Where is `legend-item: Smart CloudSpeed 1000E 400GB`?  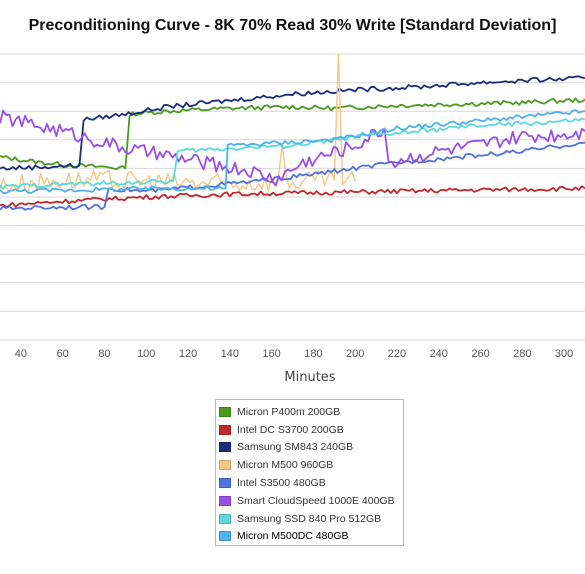 legend-item: Smart CloudSpeed 1000E 400GB is located at coordinates (311, 501).